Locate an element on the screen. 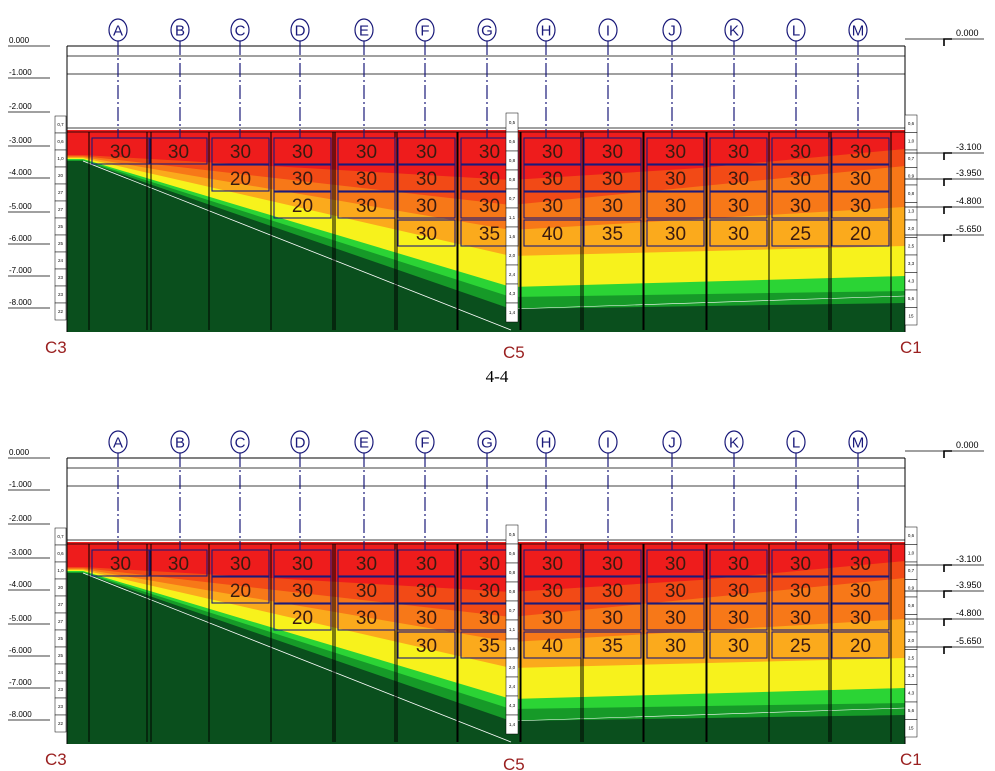 Image resolution: width=995 pixels, height=771 pixels. axis-label-i: I is located at coordinates (608, 443).